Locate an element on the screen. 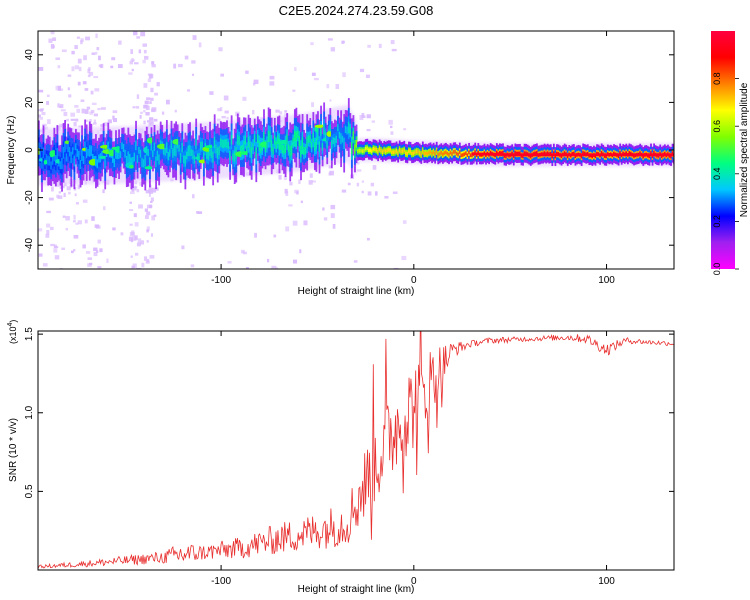 The width and height of the screenshot is (750, 600). colorbar-tick-label: 0.4 is located at coordinates (717, 174).